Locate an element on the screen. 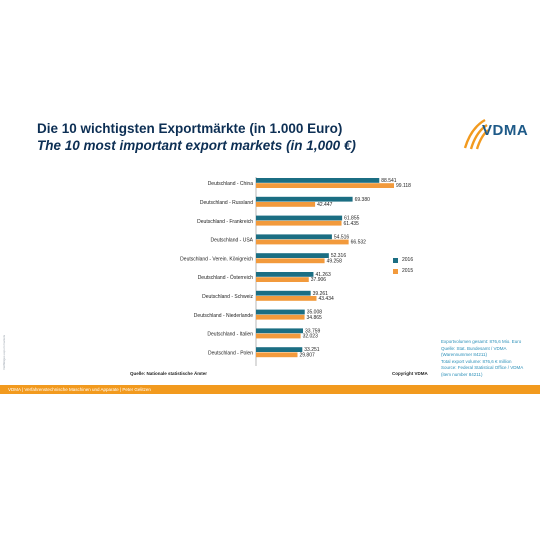  source-note: Quelle: Nationale statistische Ämter is located at coordinates (169, 373).